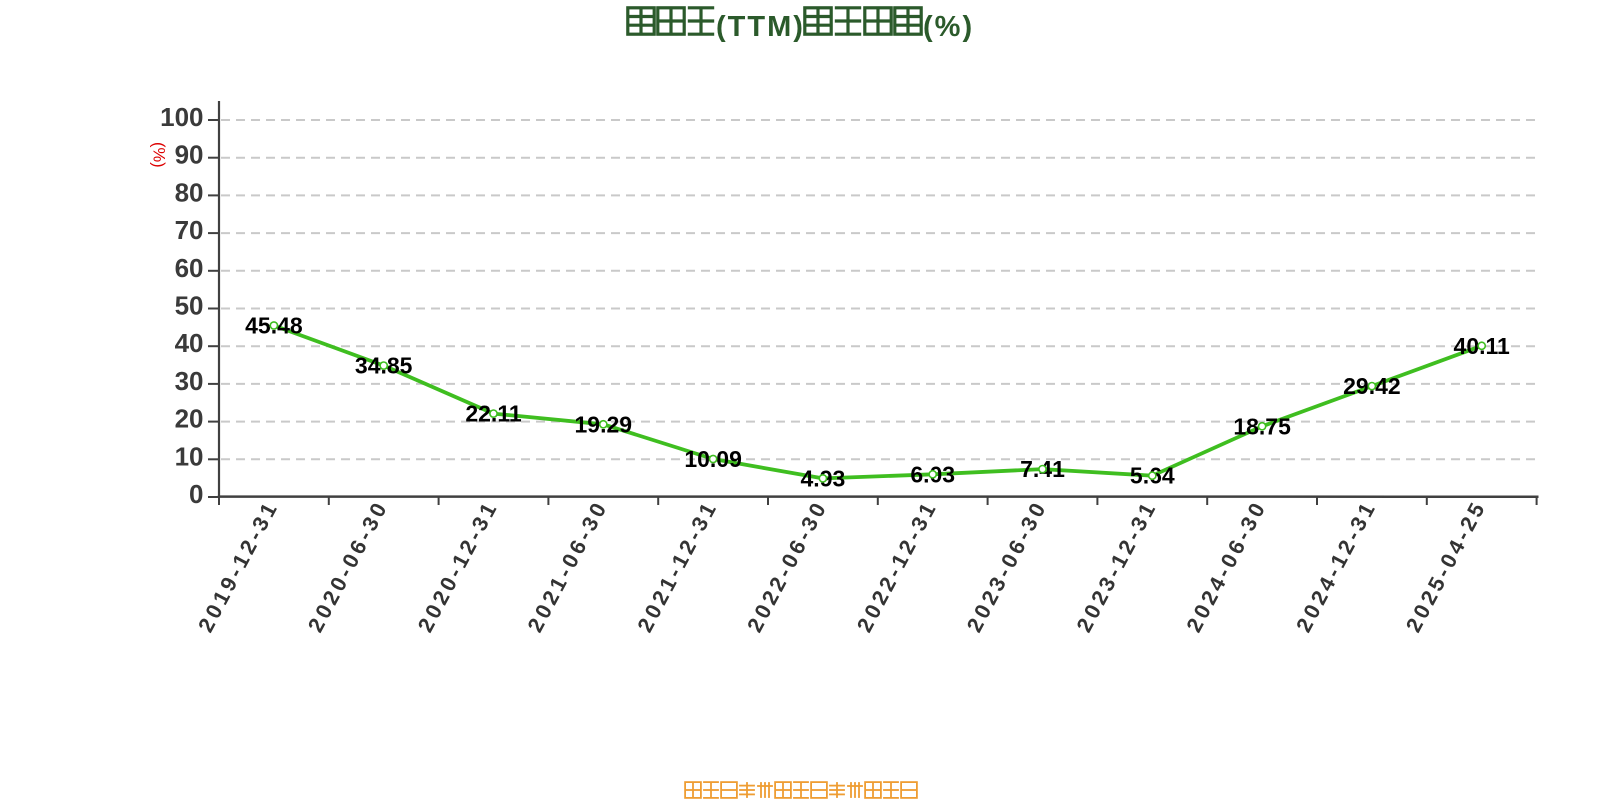 This screenshot has width=1600, height=805. Describe the element at coordinates (189, 343) in the screenshot. I see `svg-text: 40` at that location.